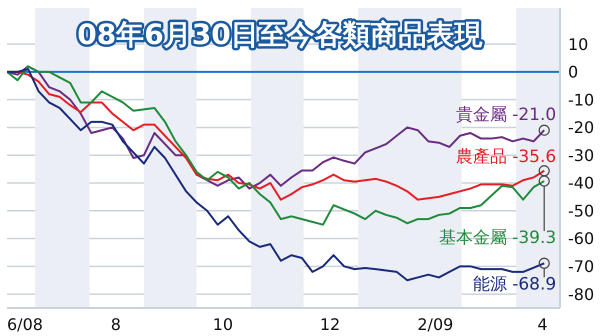 The image size is (600, 336). I want to click on annotation: 貴金屬 -21.0, so click(506, 115).